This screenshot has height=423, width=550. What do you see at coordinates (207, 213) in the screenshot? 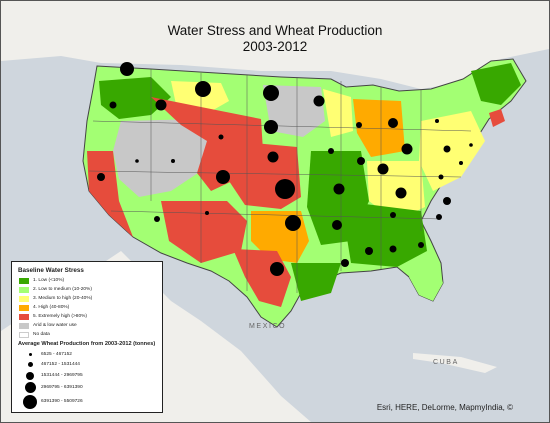
I see `wheat-dot-nm` at bounding box center [207, 213].